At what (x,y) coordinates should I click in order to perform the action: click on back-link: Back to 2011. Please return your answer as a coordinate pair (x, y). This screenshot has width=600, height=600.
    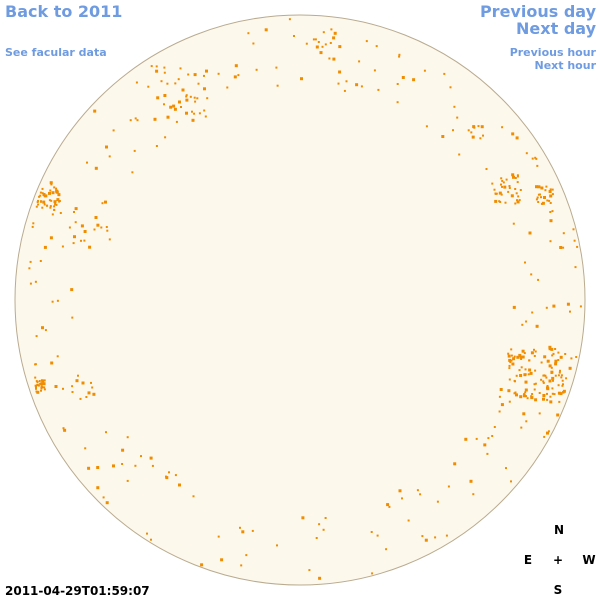
    Looking at the image, I should click on (63, 11).